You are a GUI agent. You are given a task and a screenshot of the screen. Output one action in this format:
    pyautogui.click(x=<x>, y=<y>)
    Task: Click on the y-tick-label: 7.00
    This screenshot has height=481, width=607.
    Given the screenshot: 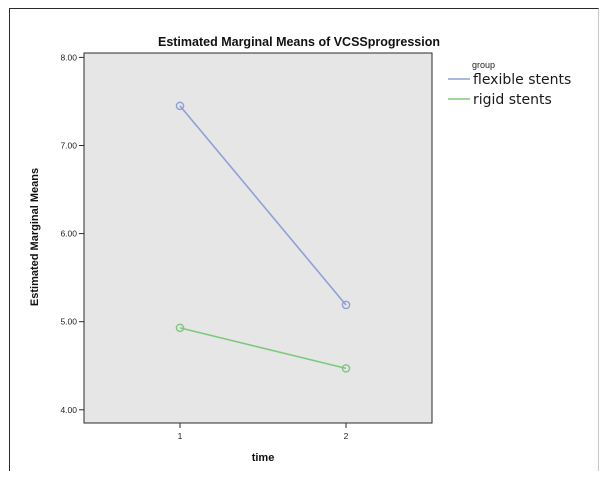 What is the action you would take?
    pyautogui.click(x=68, y=146)
    